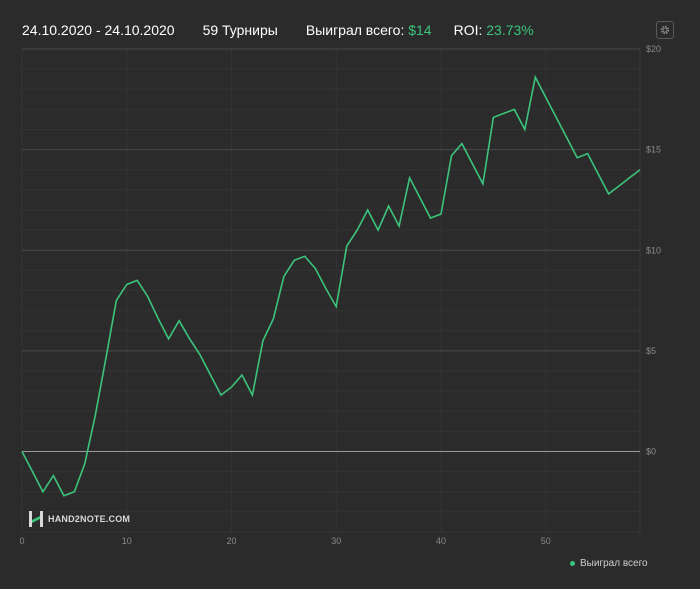 This screenshot has height=589, width=700. Describe the element at coordinates (36, 519) in the screenshot. I see `hand2note-logo` at that location.